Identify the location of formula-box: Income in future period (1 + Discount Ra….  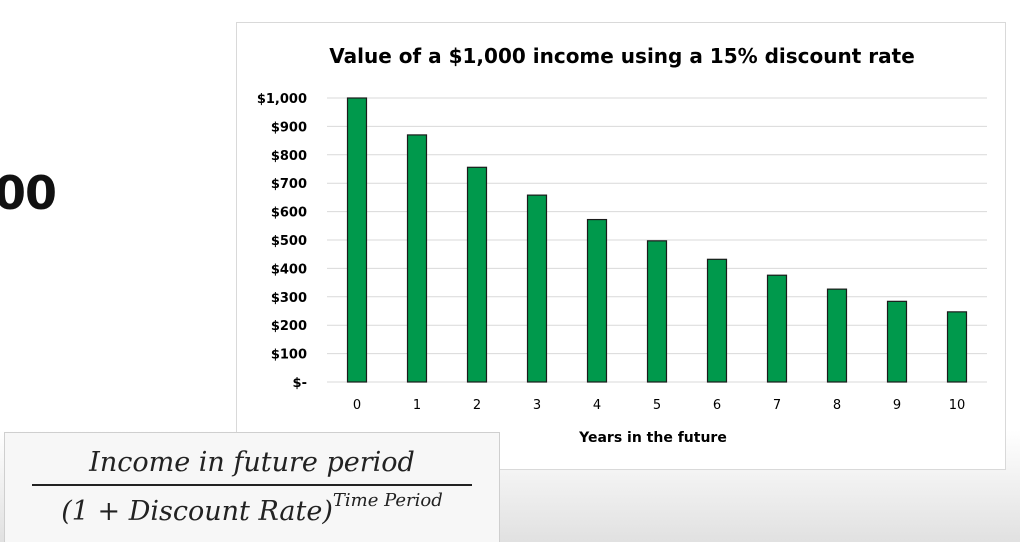
(252, 487).